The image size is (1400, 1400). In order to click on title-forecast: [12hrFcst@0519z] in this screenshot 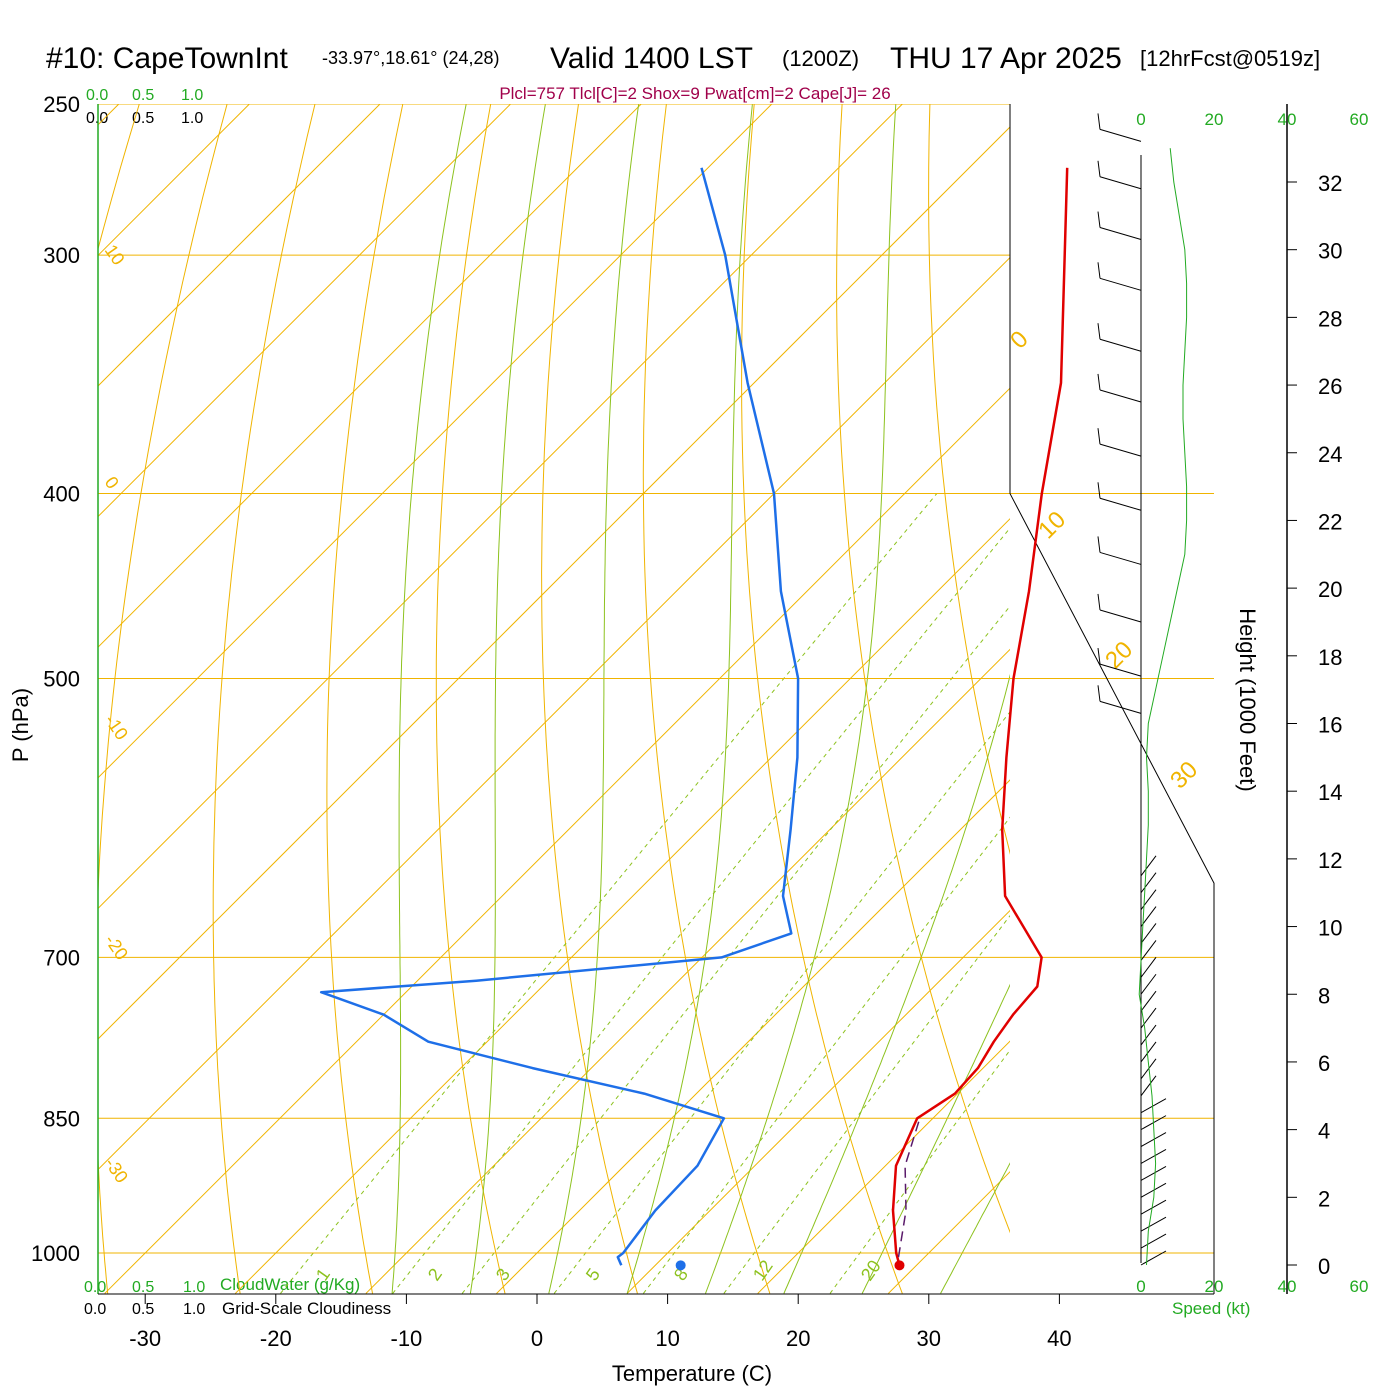, I will do `click(1230, 58)`.